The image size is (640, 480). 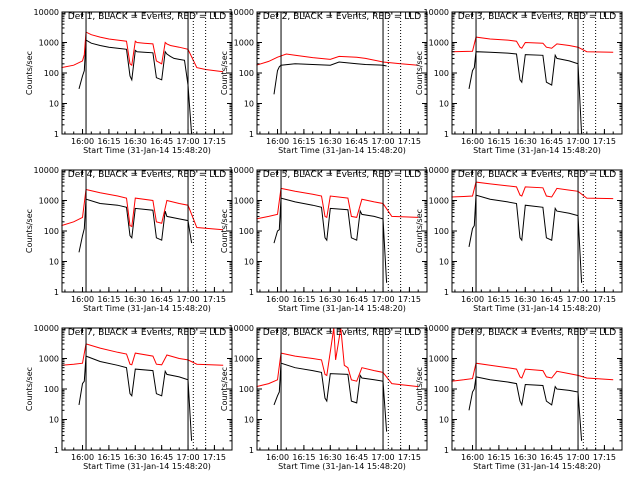 I want to click on panel-title: Det 3, BLACK = Events, RED = LLD, so click(x=537, y=17).